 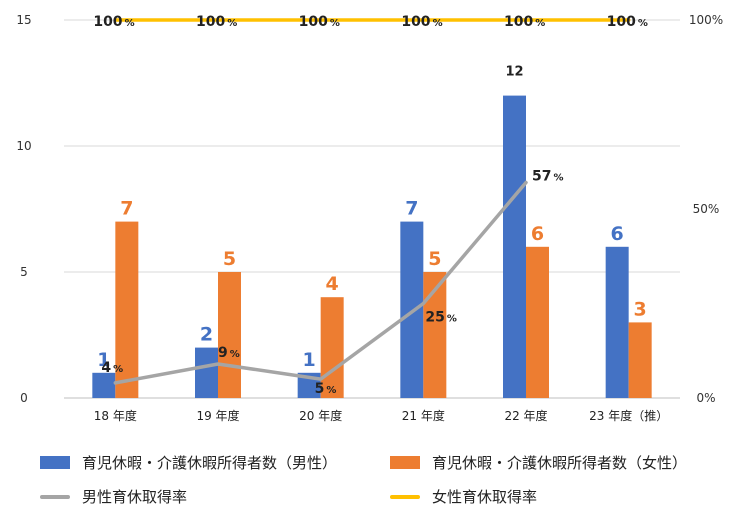 I want to click on x-tick-label: 19 年度, so click(x=217, y=415).